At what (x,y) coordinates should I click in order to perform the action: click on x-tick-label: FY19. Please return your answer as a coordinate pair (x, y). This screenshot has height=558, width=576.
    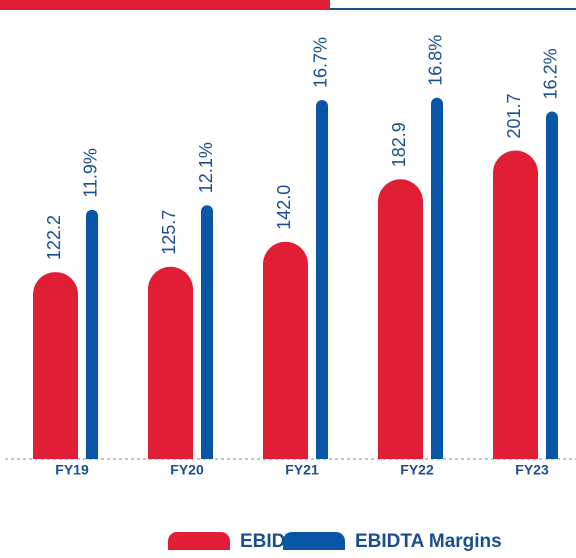
    Looking at the image, I should click on (72, 470).